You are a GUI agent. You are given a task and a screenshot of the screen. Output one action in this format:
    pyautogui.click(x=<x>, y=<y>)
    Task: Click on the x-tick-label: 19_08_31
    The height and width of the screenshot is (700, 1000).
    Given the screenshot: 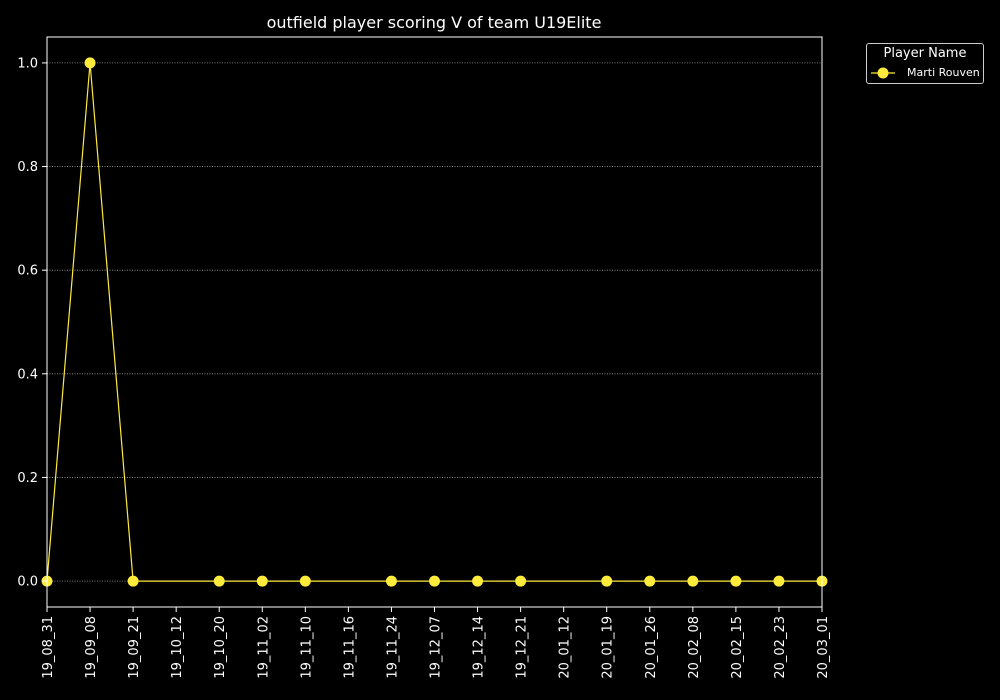 What is the action you would take?
    pyautogui.click(x=48, y=647)
    